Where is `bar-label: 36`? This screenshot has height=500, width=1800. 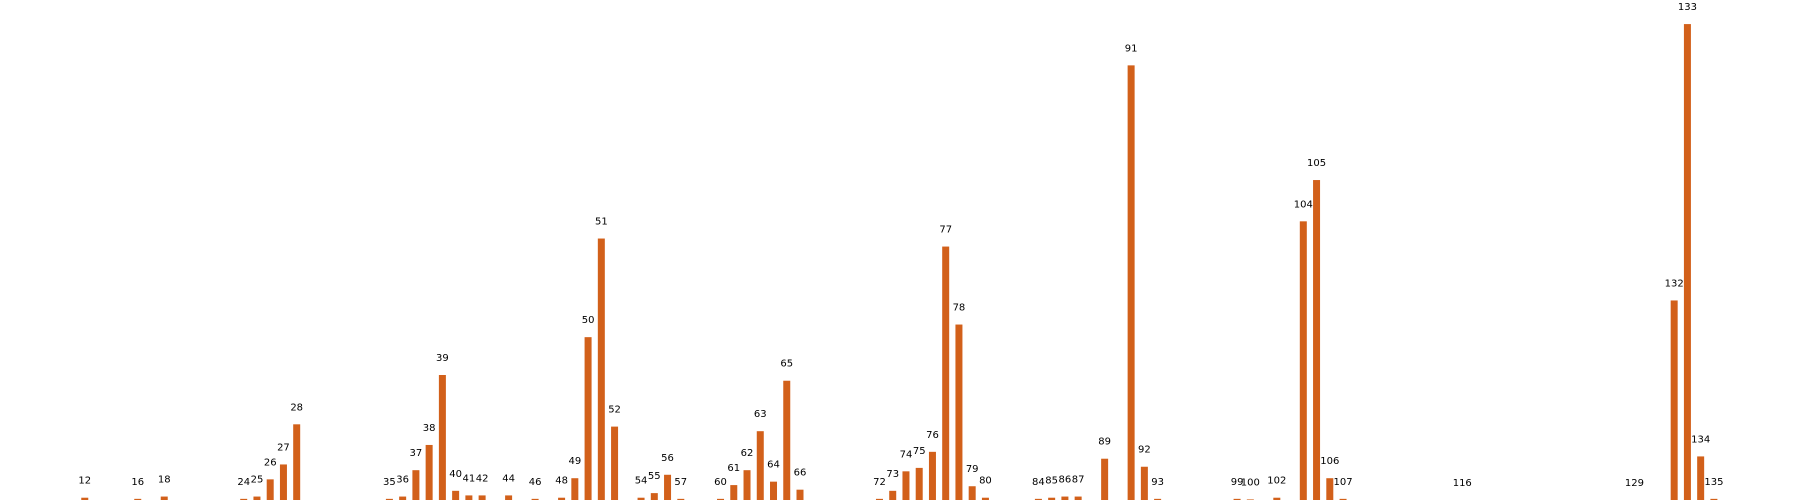 bar-label: 36 is located at coordinates (402, 480).